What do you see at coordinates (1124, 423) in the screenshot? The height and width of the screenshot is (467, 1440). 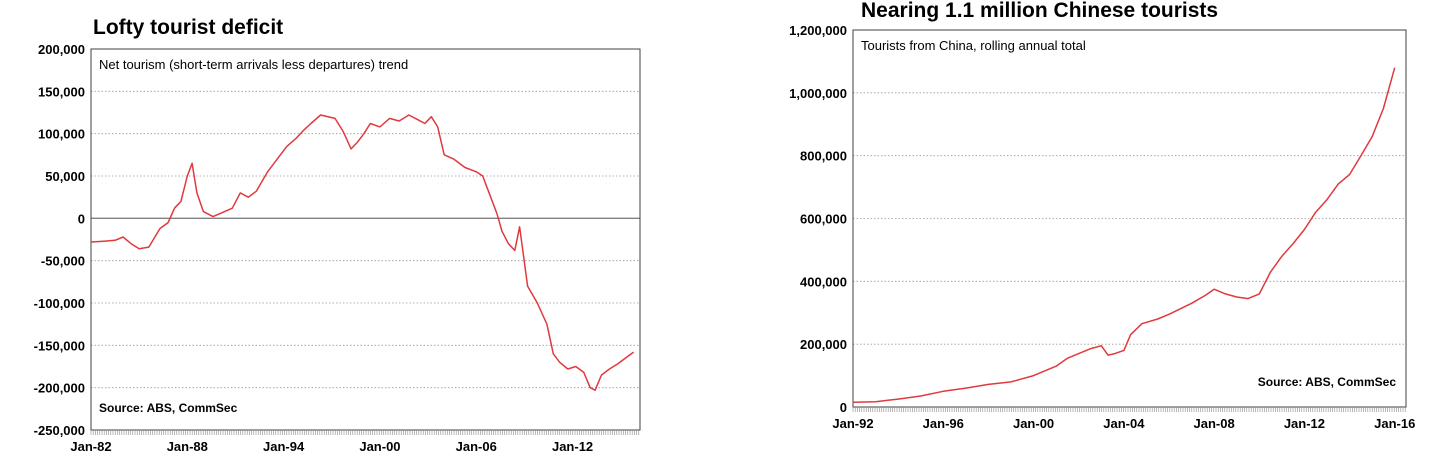 I see `x-tick-label: Jan-04` at bounding box center [1124, 423].